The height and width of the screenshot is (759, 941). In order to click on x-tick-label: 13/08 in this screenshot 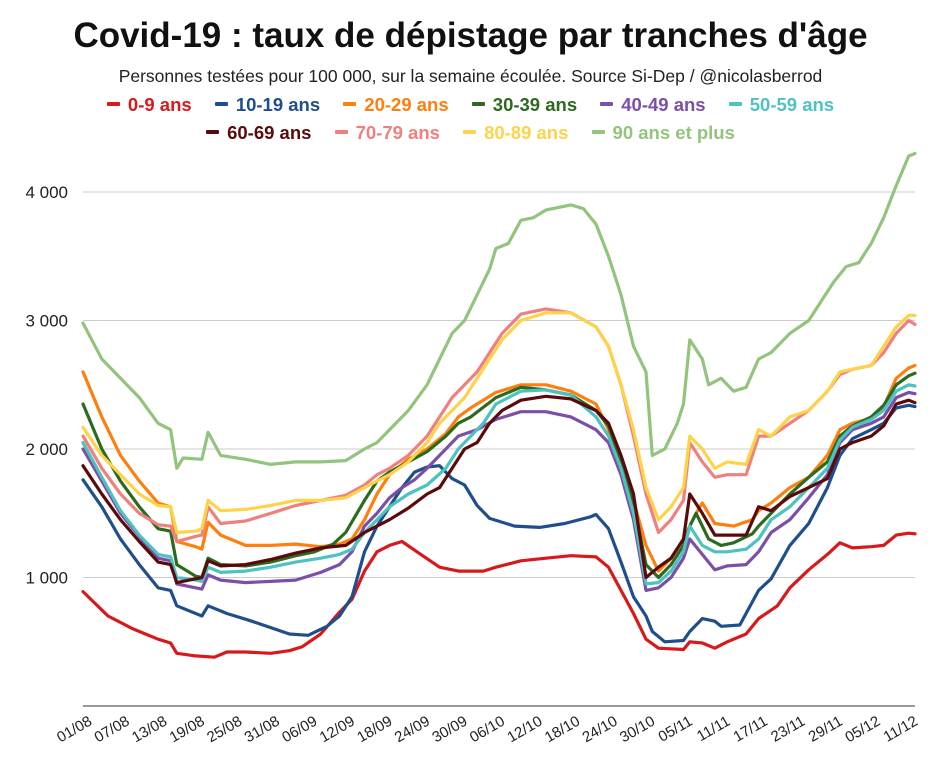, I will do `click(149, 729)`.